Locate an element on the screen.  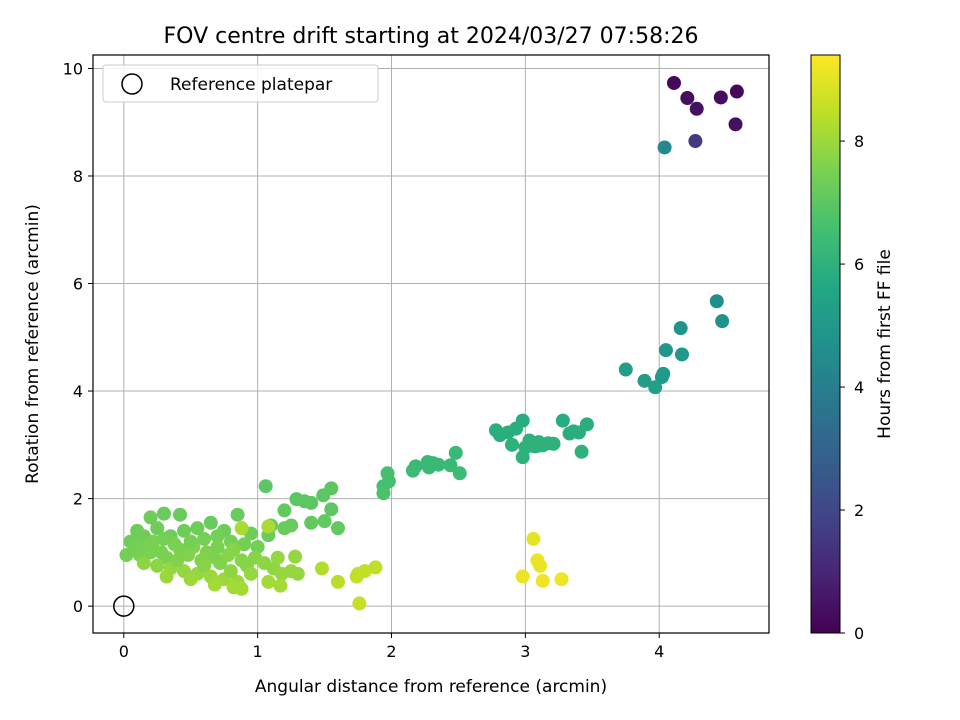
colorbar-tick-label: 6 is located at coordinates (859, 264).